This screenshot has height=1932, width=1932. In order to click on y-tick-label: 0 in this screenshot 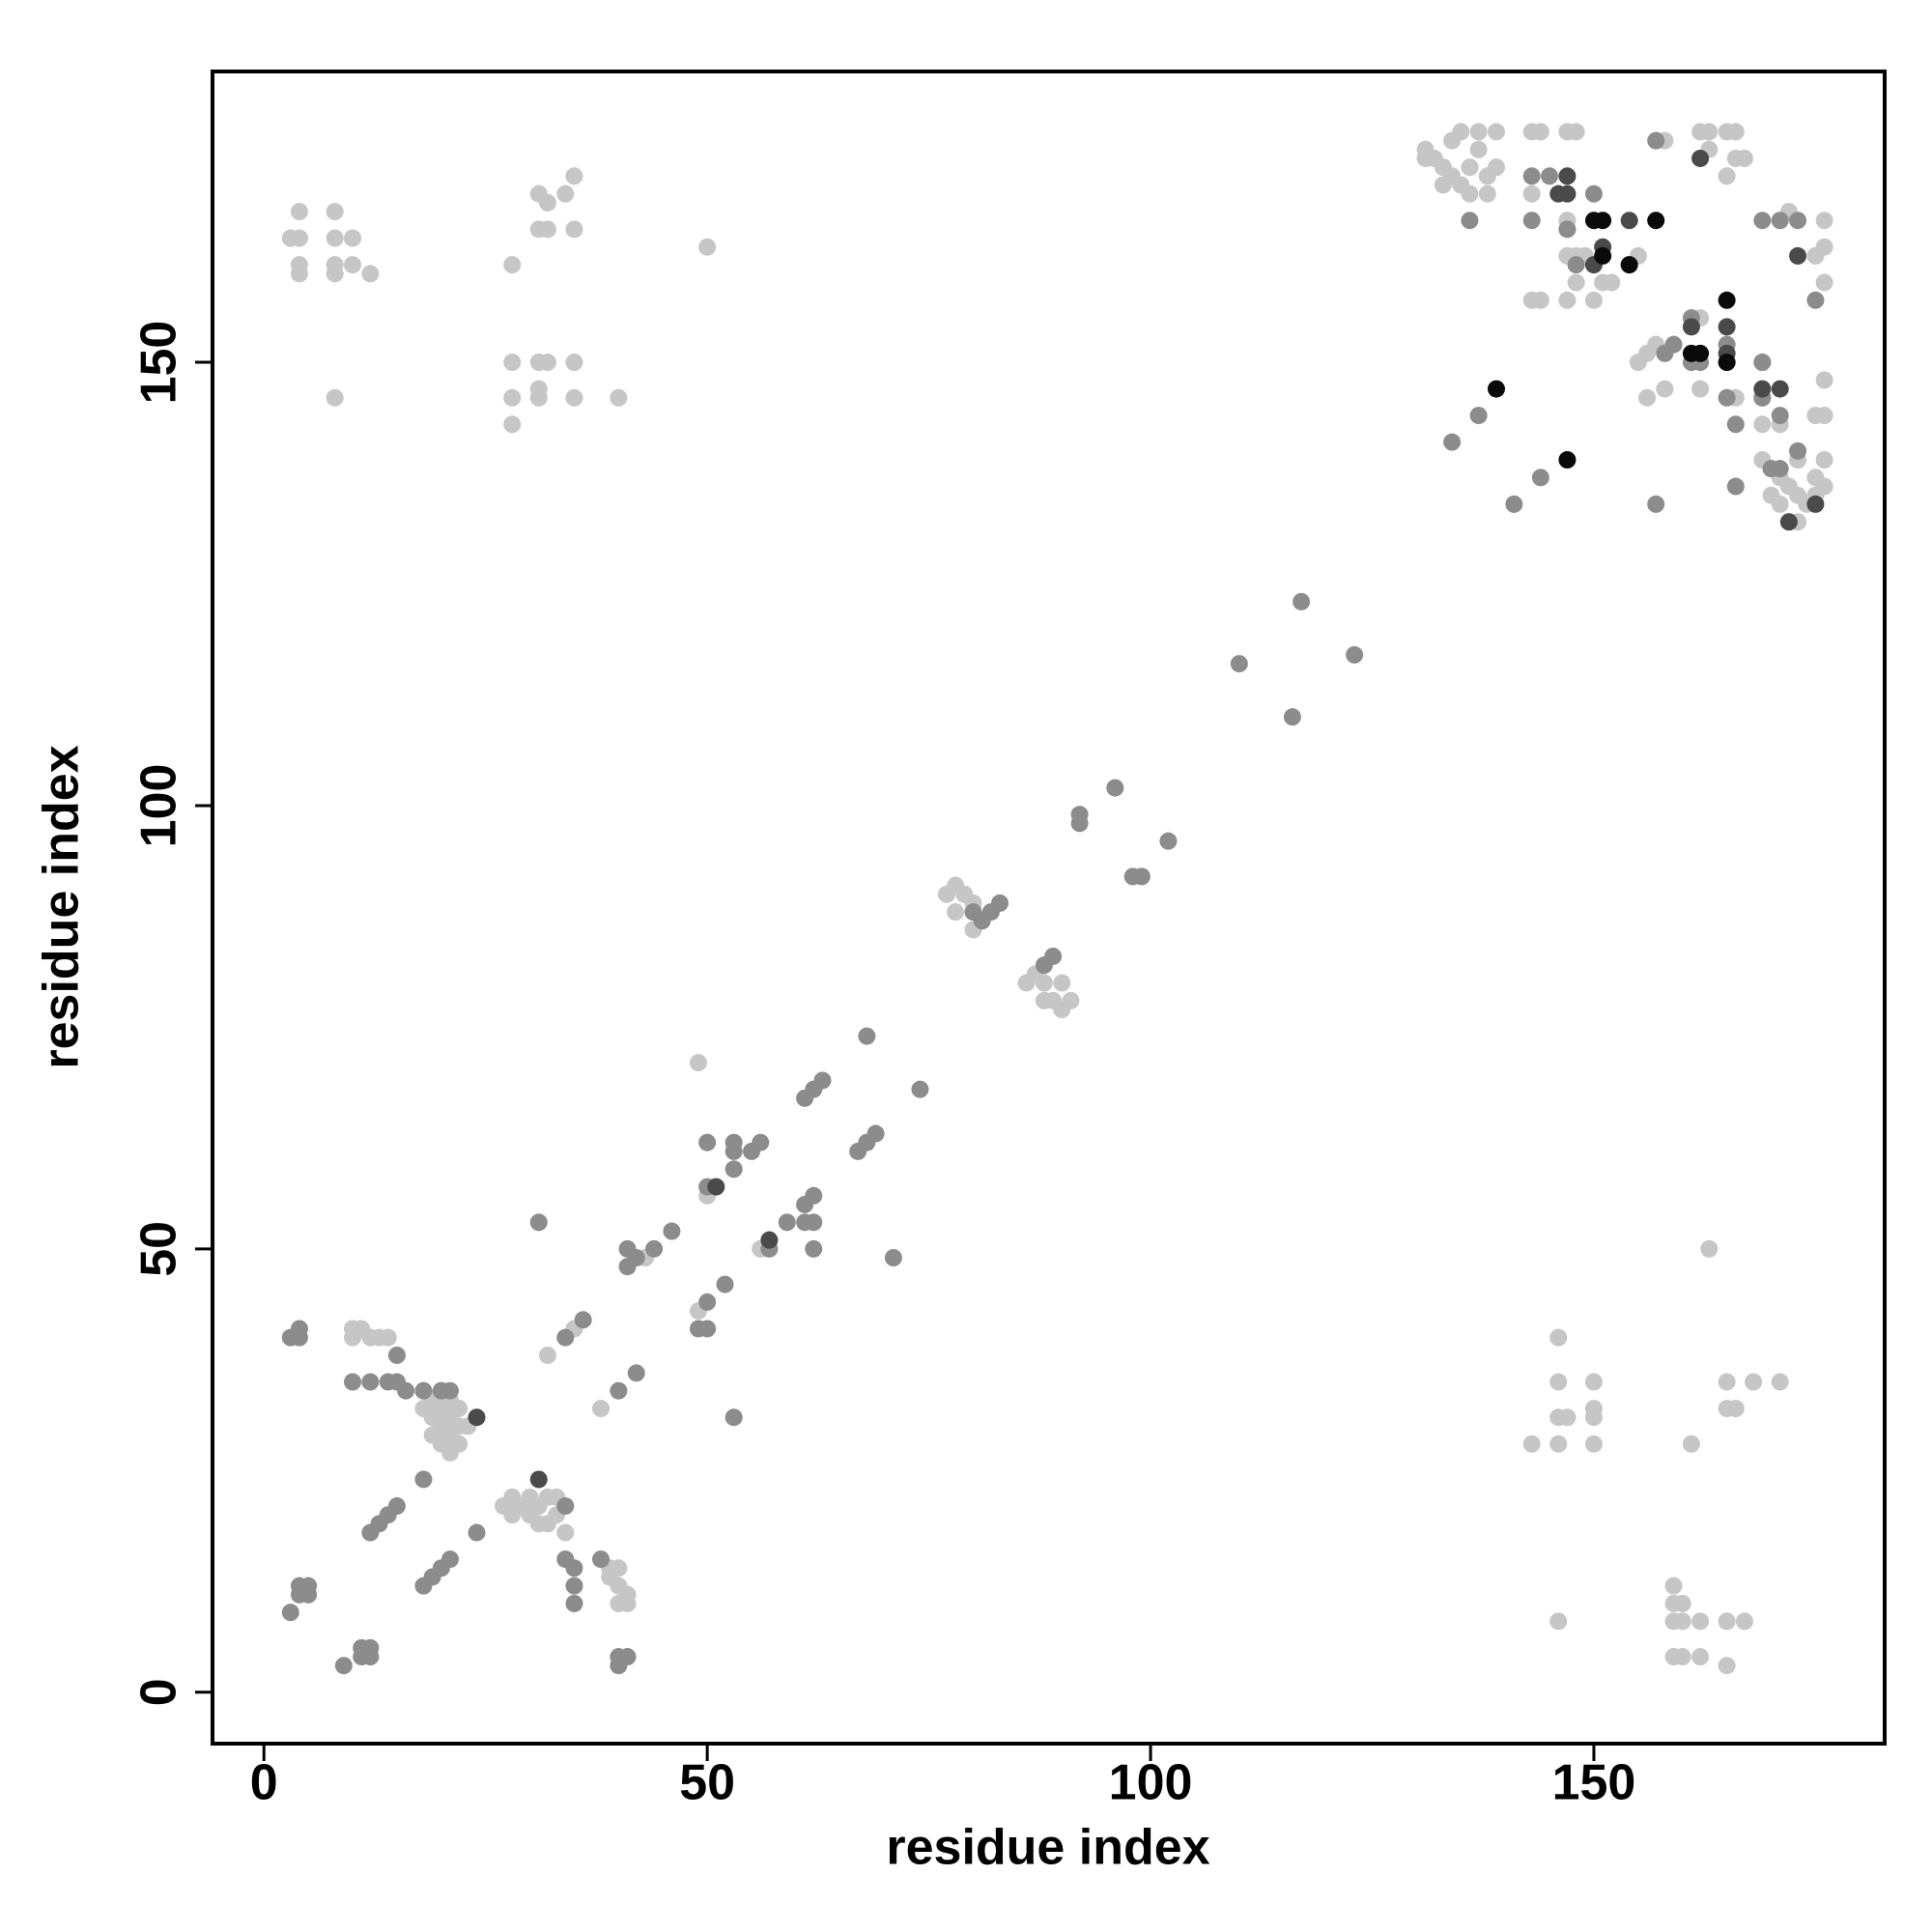, I will do `click(159, 1692)`.